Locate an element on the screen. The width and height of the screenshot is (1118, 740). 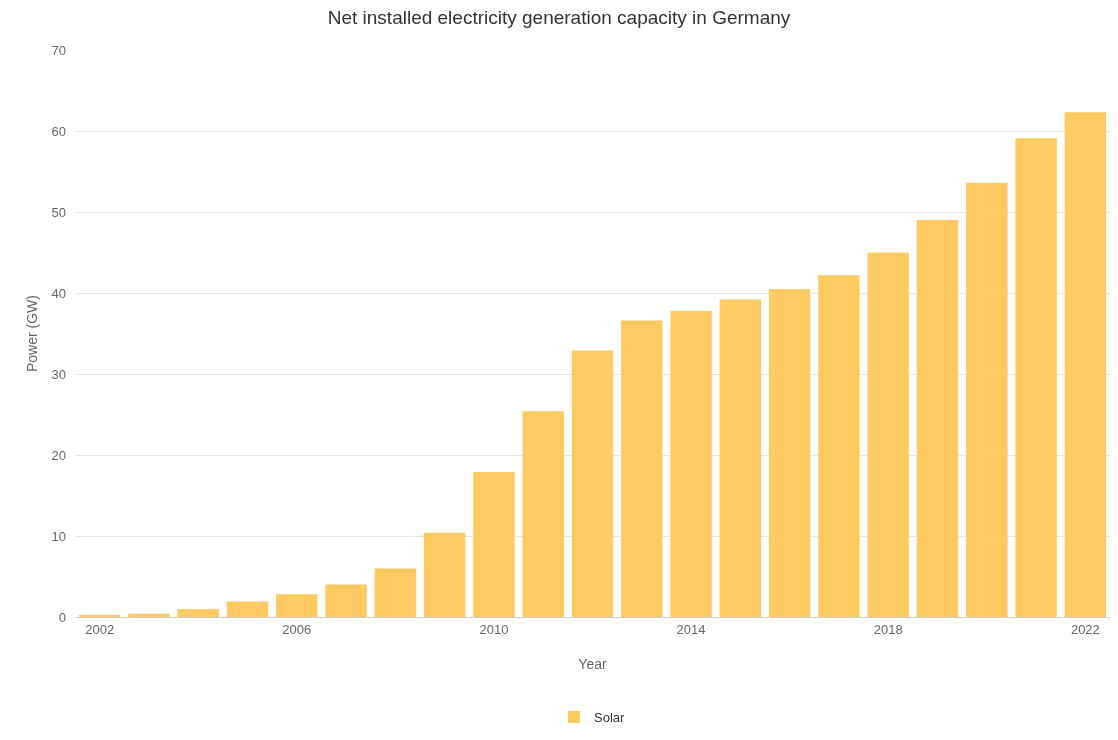
y-tick-label: 20 is located at coordinates (58, 455).